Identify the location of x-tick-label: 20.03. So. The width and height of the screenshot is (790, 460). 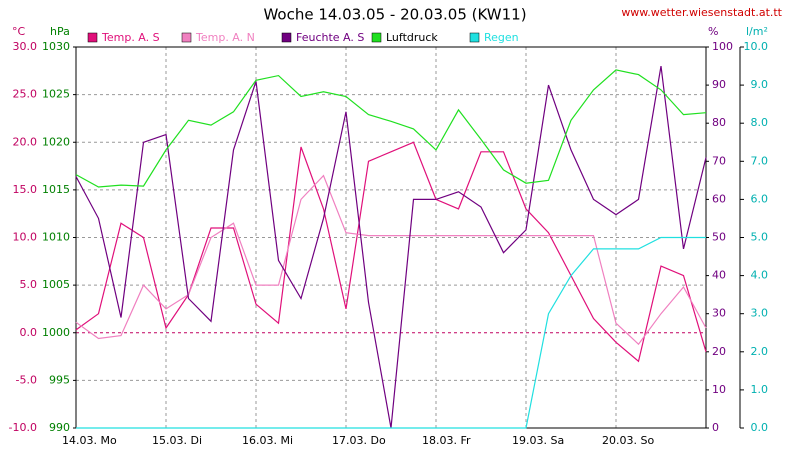
(628, 440).